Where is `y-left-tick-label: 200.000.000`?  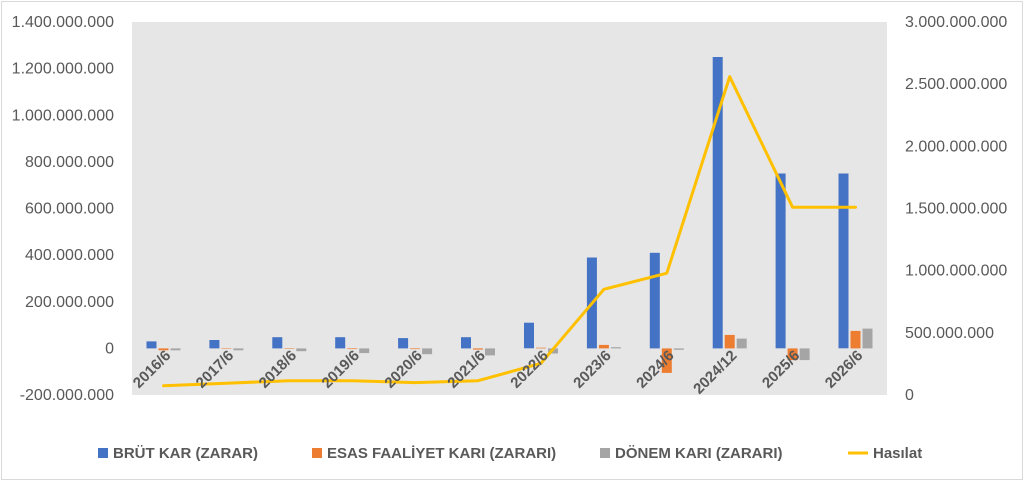 y-left-tick-label: 200.000.000 is located at coordinates (69, 302).